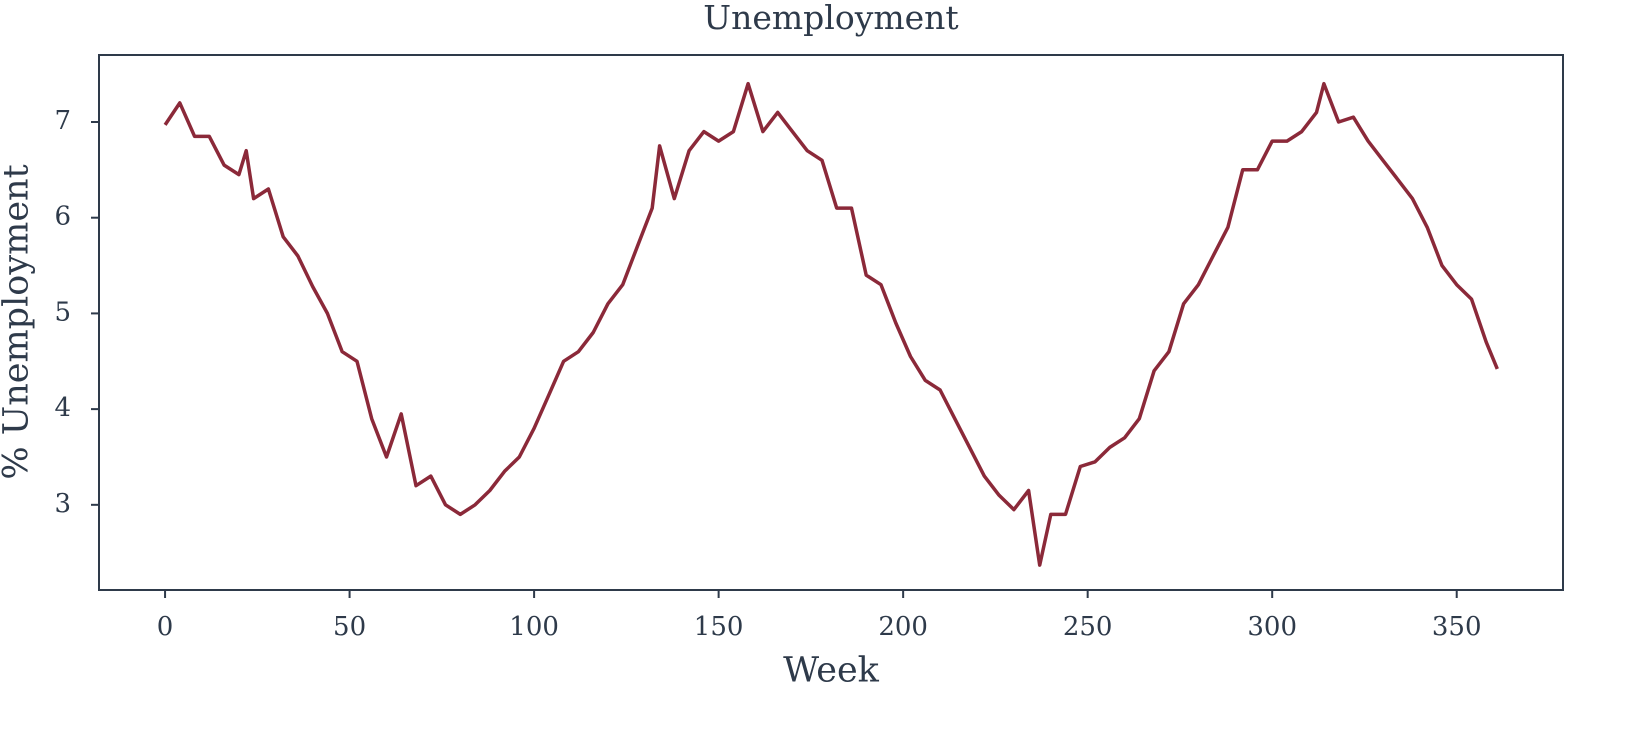 This screenshot has height=732, width=1637. What do you see at coordinates (62, 217) in the screenshot?
I see `y-tick-label: 6` at bounding box center [62, 217].